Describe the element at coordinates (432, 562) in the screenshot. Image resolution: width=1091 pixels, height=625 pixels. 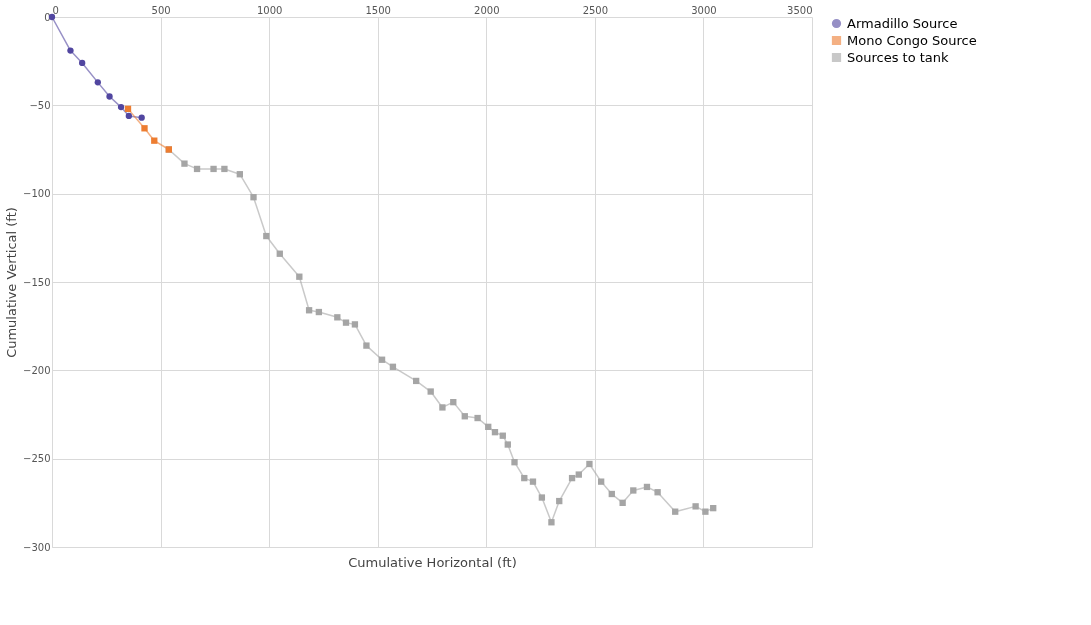
I see `x-axis-title: Cumulative Horizontal (ft)` at that location.